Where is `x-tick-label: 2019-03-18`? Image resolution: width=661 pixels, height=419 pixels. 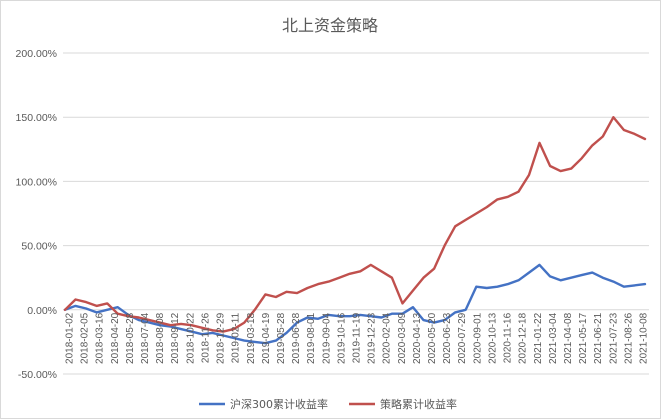 x-tick-label: 2019-03-18 is located at coordinates (251, 338).